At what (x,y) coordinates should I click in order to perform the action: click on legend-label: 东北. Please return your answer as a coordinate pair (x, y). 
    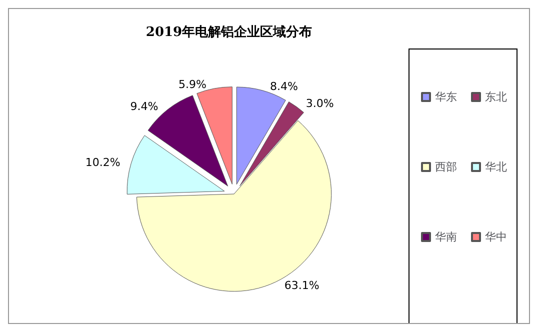
    Looking at the image, I should click on (496, 97).